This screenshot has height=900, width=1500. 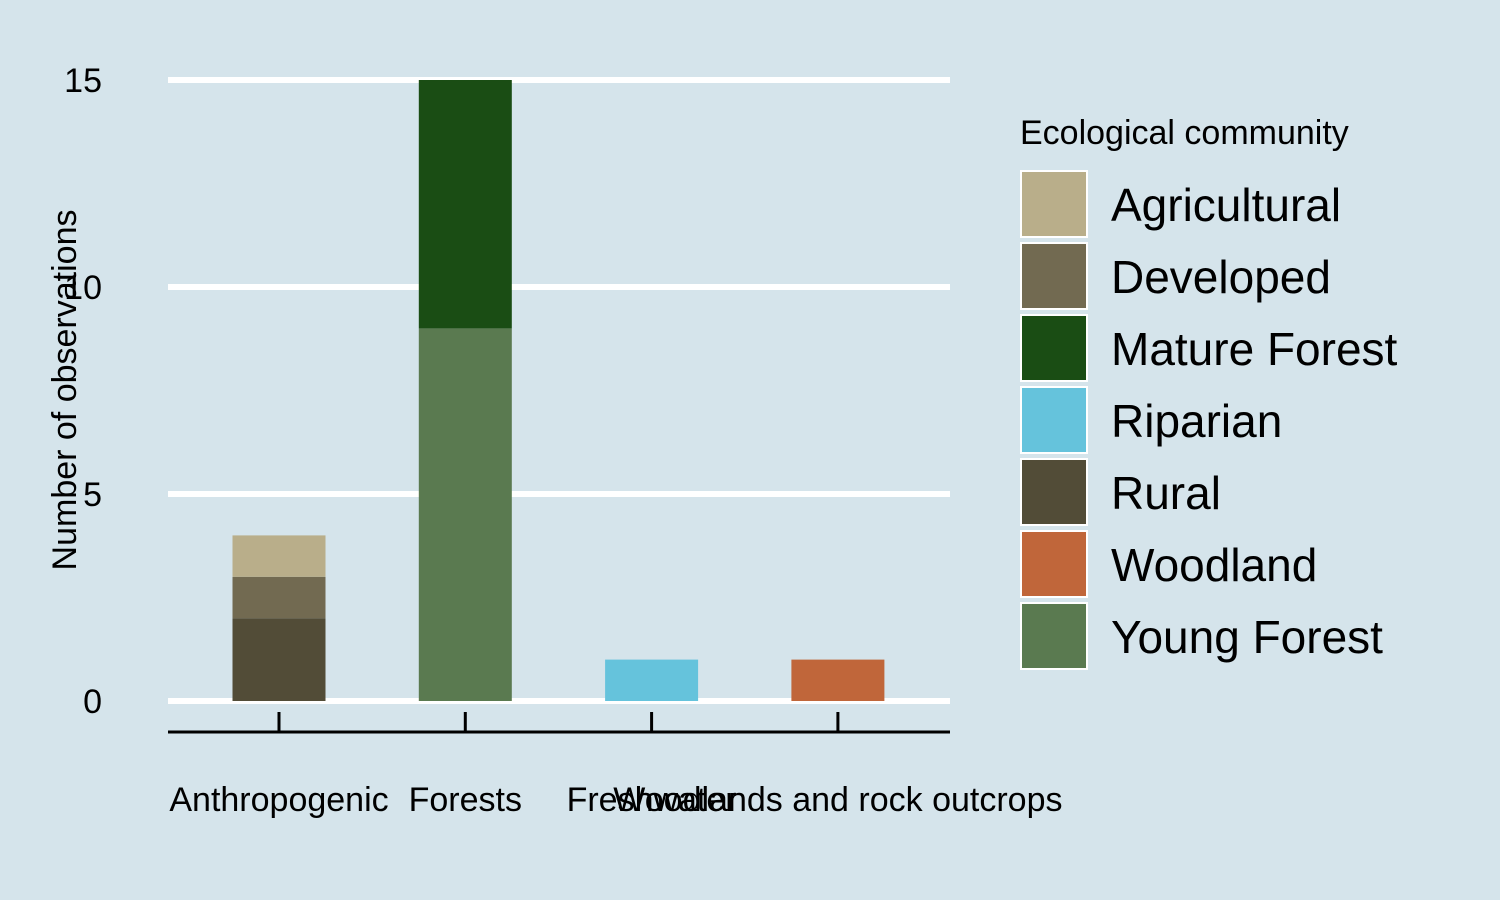 What do you see at coordinates (1247, 637) in the screenshot?
I see `legend-label: Young Forest` at bounding box center [1247, 637].